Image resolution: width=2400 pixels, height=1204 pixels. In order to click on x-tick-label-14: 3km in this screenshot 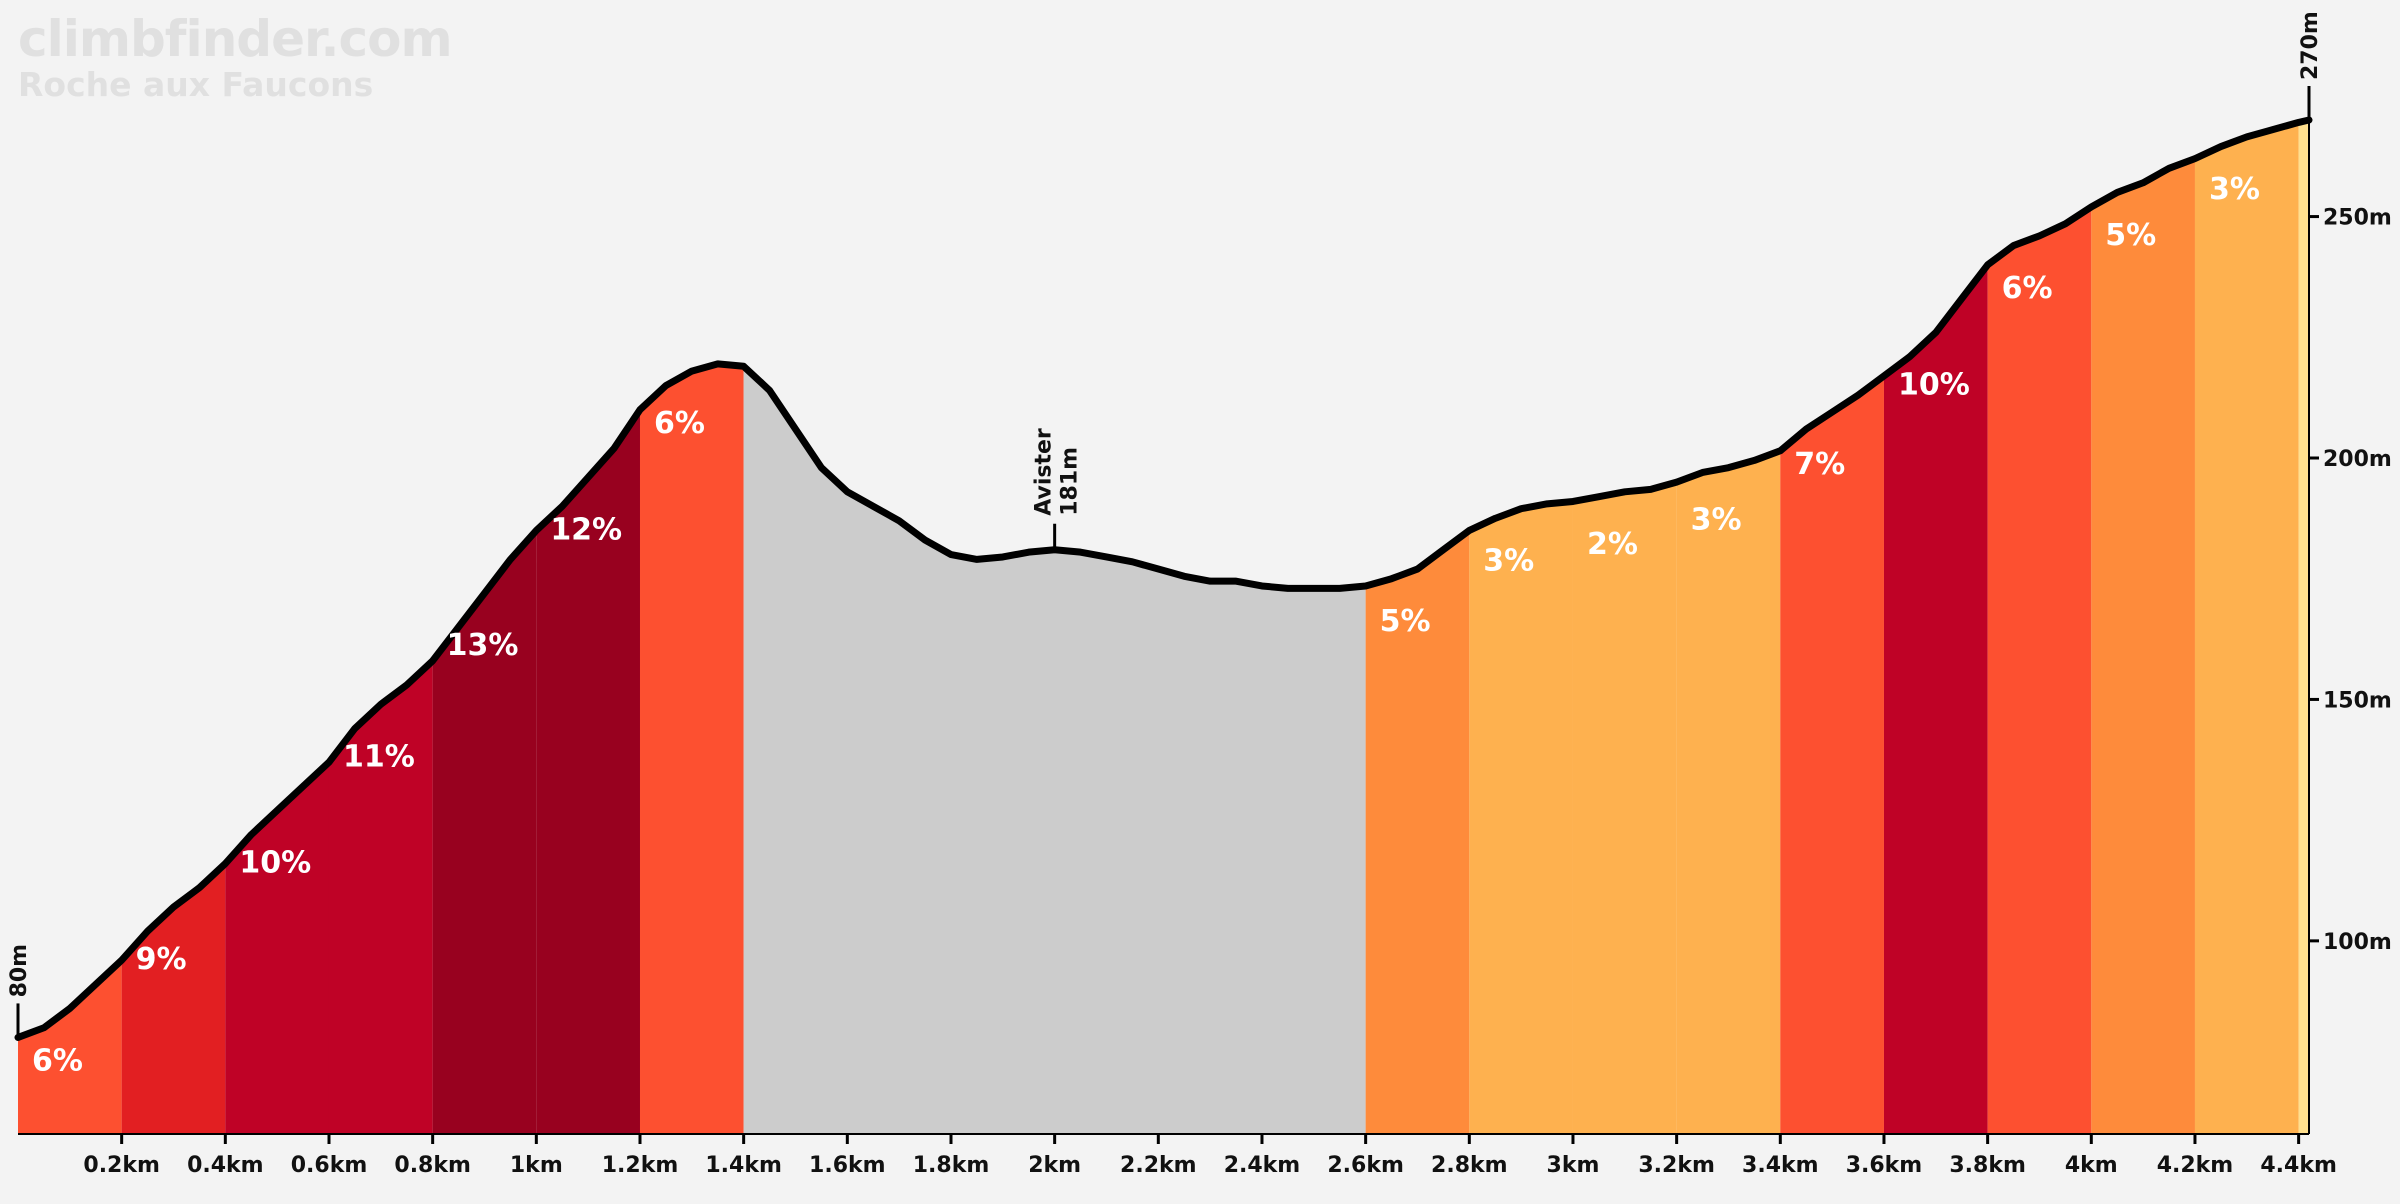, I will do `click(1573, 1165)`.